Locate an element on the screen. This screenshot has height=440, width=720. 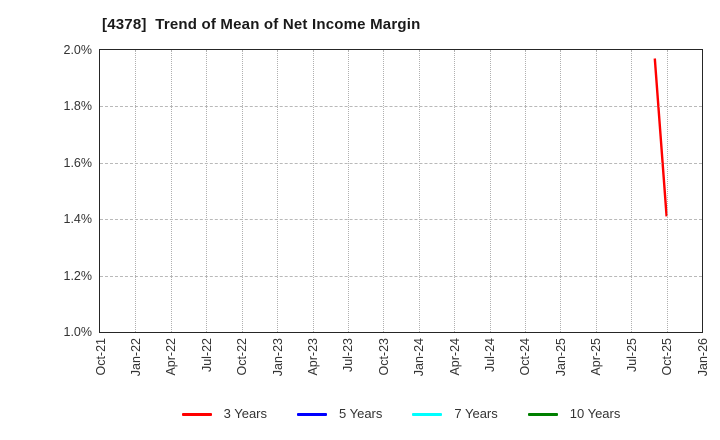
x-axis-tick-label: Jan-23 is located at coordinates (277, 357).